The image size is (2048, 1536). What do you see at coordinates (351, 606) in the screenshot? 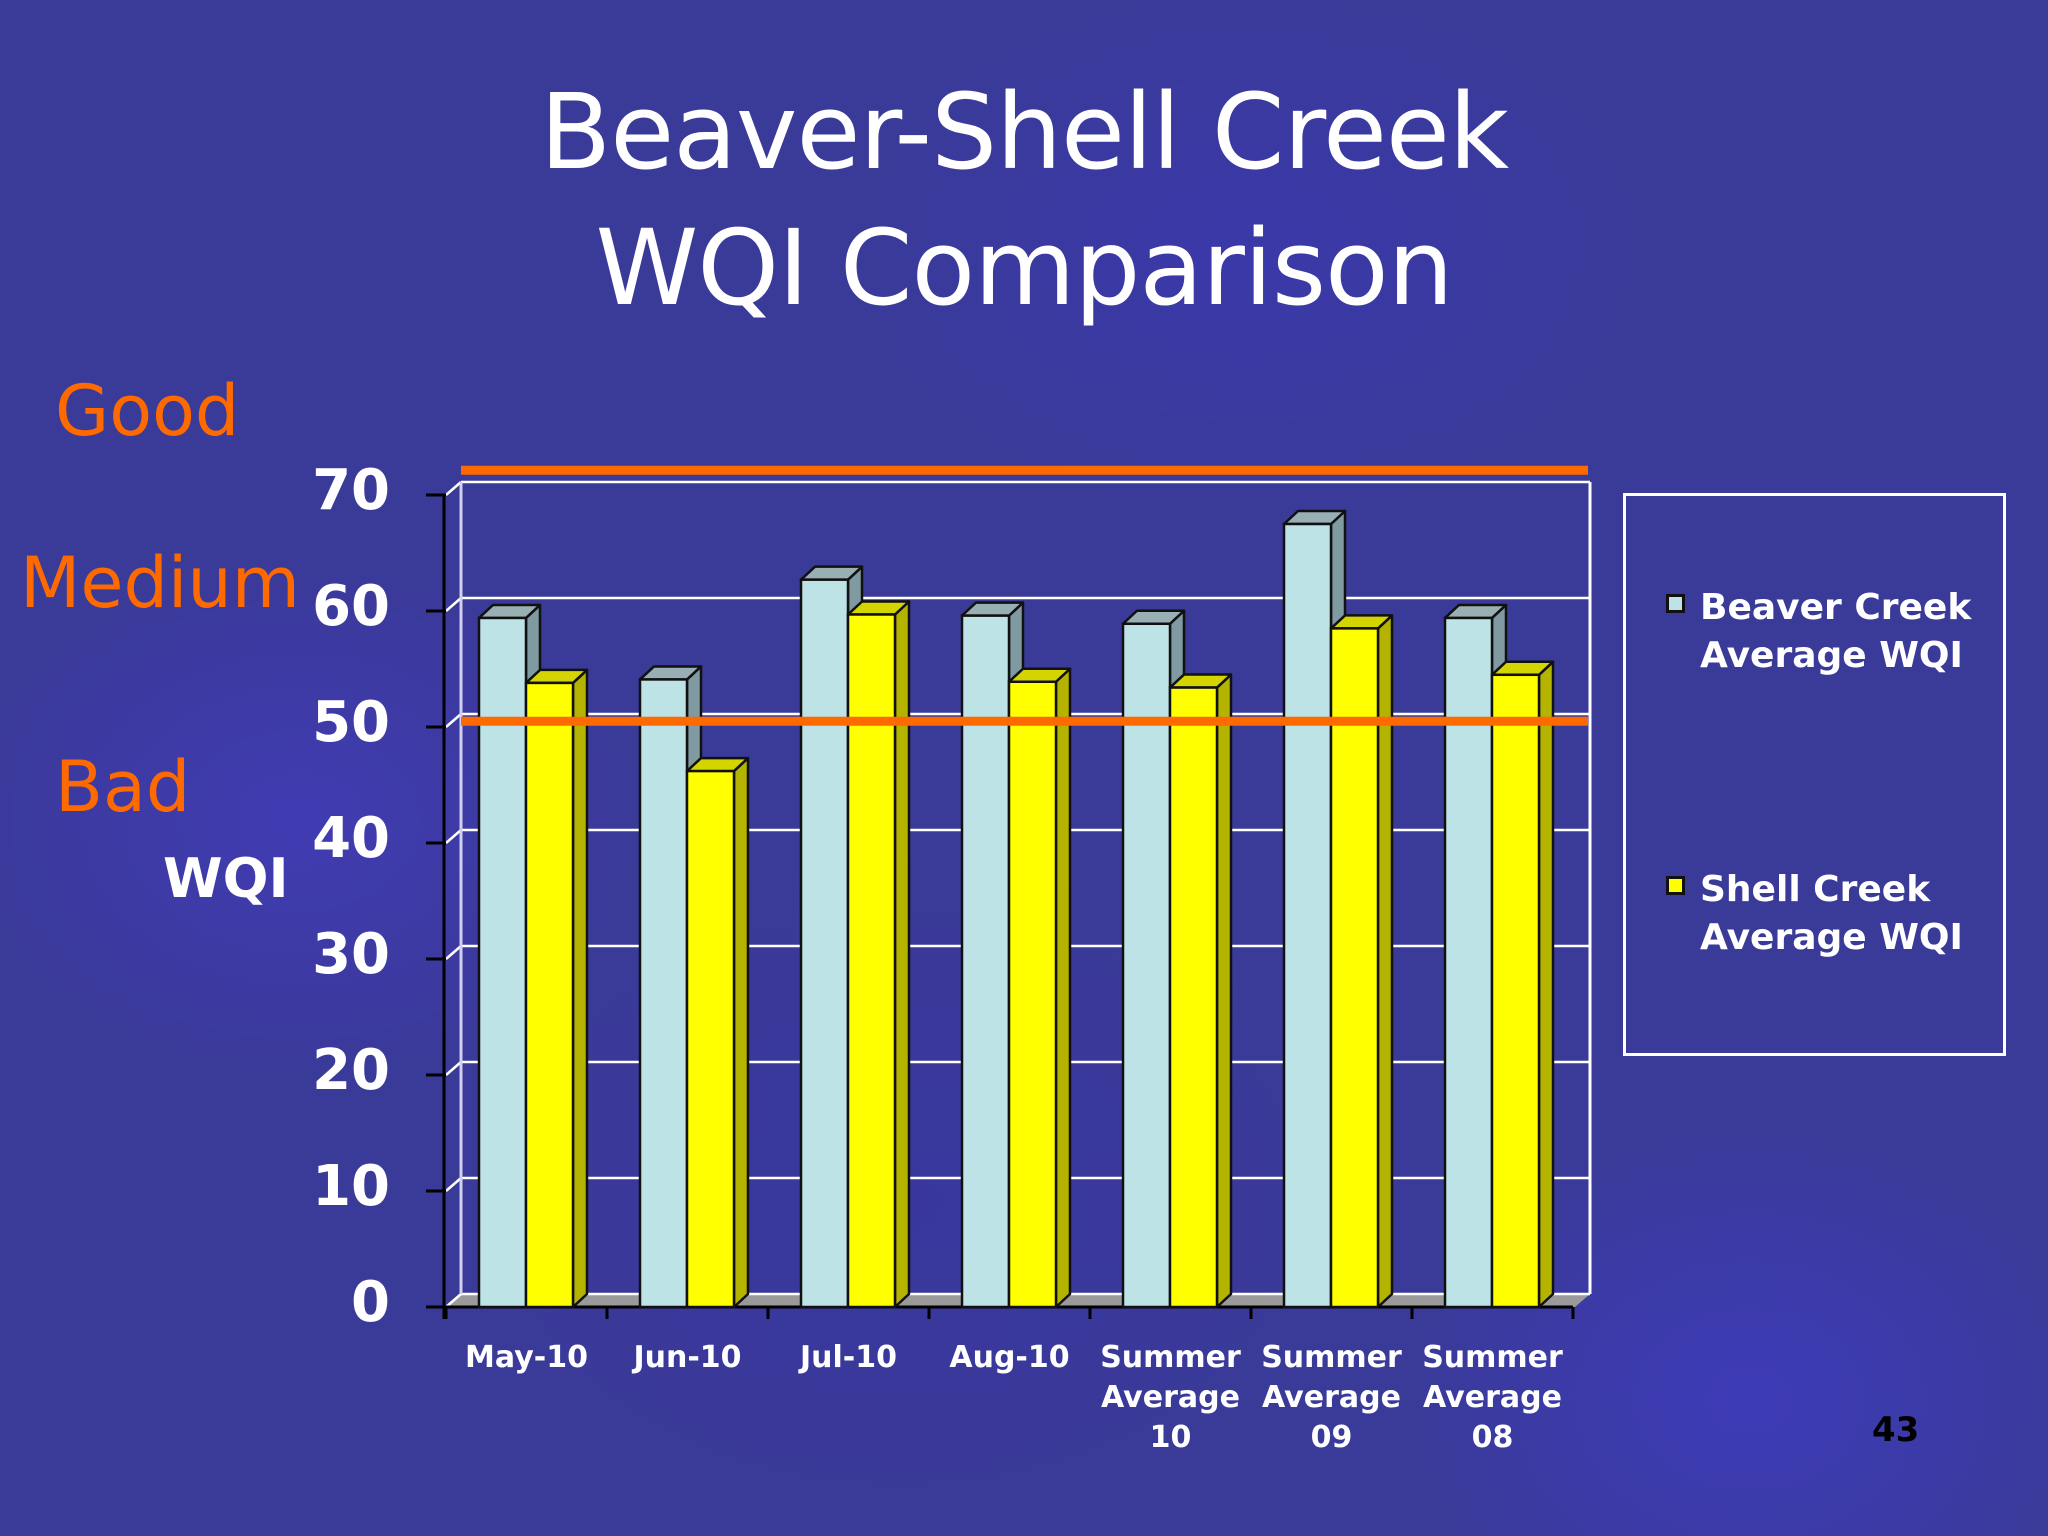
I see `y-tick-label: 60` at bounding box center [351, 606].